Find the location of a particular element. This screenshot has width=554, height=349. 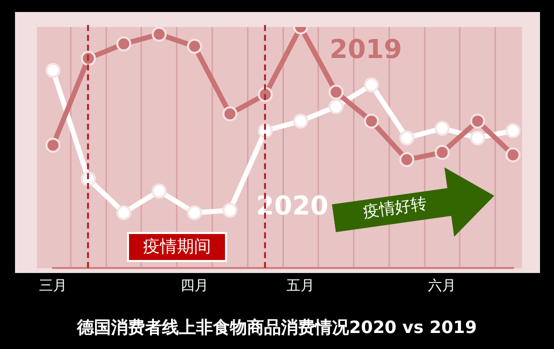

x-tick-label: 三月 is located at coordinates (53, 286).